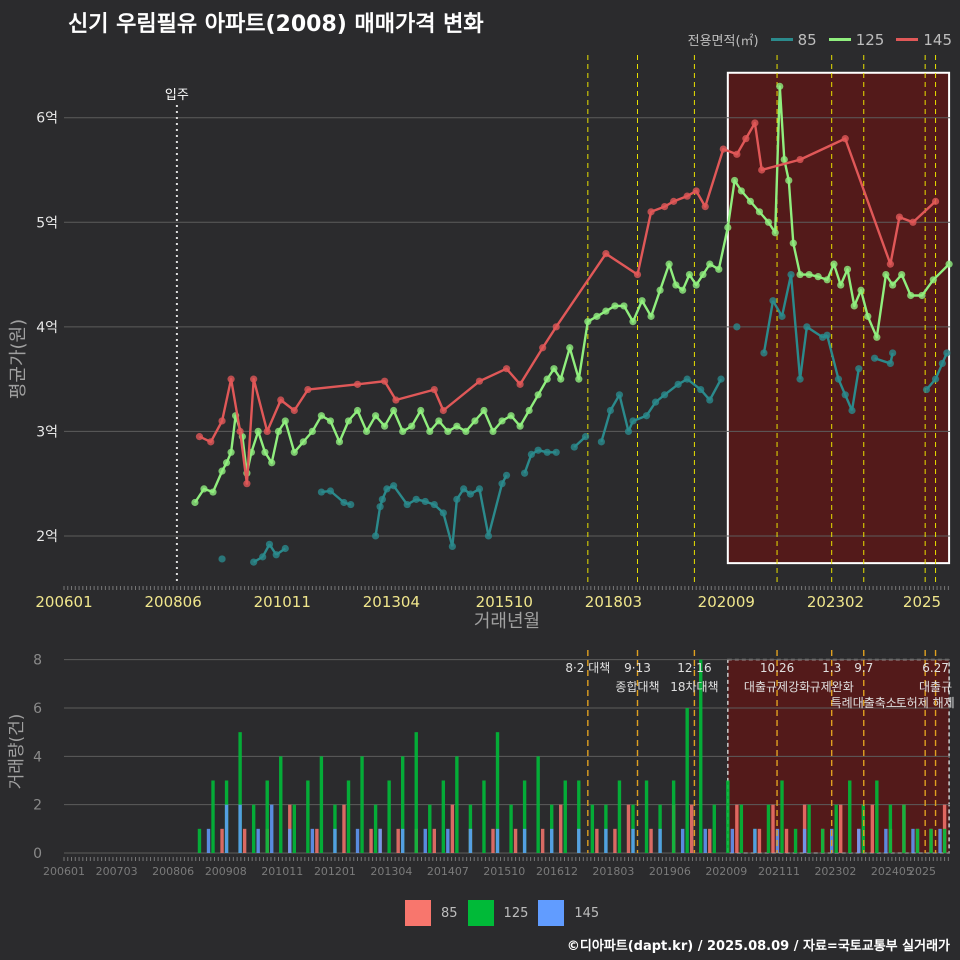 The image size is (960, 960). I want to click on volume-x-tick-label: 200806, so click(173, 871).